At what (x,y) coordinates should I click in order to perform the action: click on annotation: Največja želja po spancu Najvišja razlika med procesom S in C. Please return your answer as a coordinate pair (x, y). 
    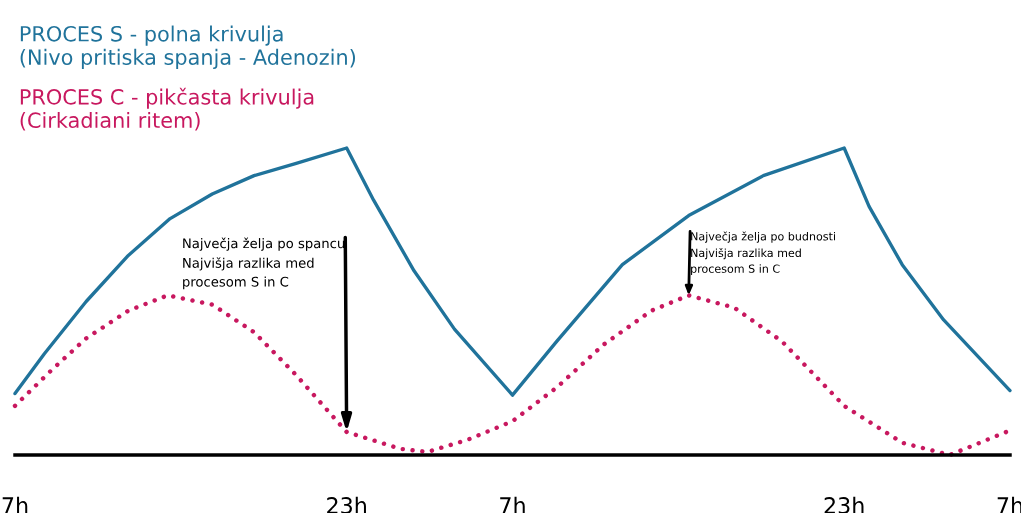
    Looking at the image, I should click on (264, 263).